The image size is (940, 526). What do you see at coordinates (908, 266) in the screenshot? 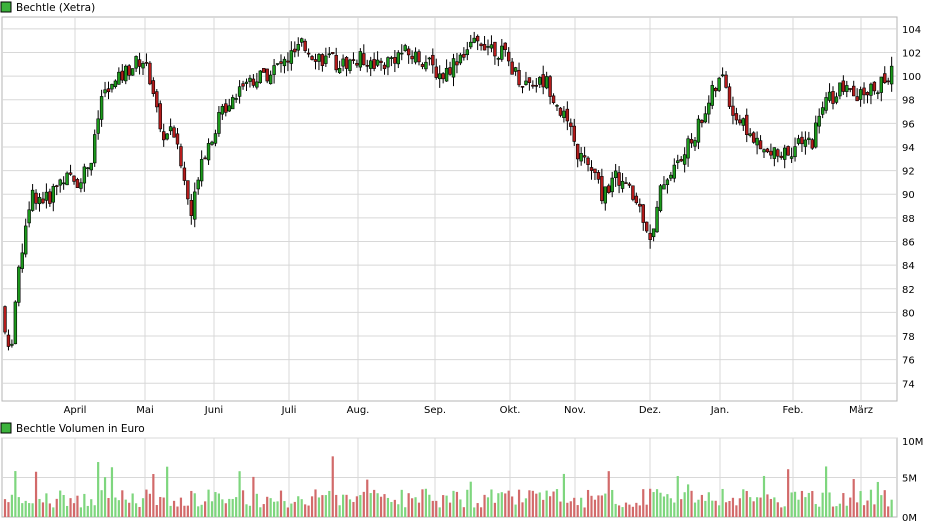
I see `price-tick-label: 84` at bounding box center [908, 266].